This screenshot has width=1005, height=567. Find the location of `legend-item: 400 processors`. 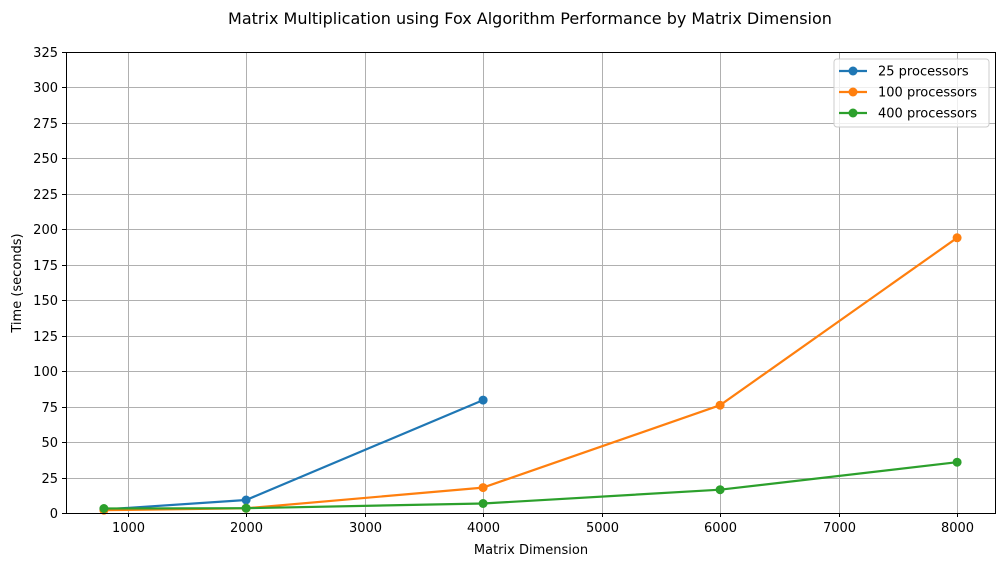

legend-item: 400 processors is located at coordinates (908, 114).